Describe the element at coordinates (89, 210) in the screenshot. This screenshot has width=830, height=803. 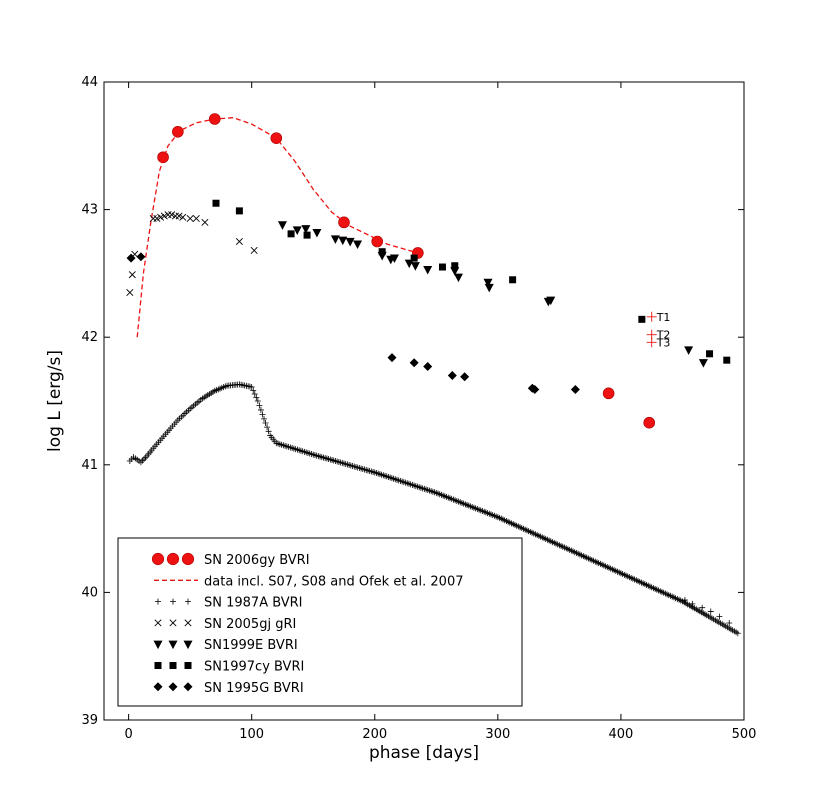
I see `y-tick-label: 43` at that location.